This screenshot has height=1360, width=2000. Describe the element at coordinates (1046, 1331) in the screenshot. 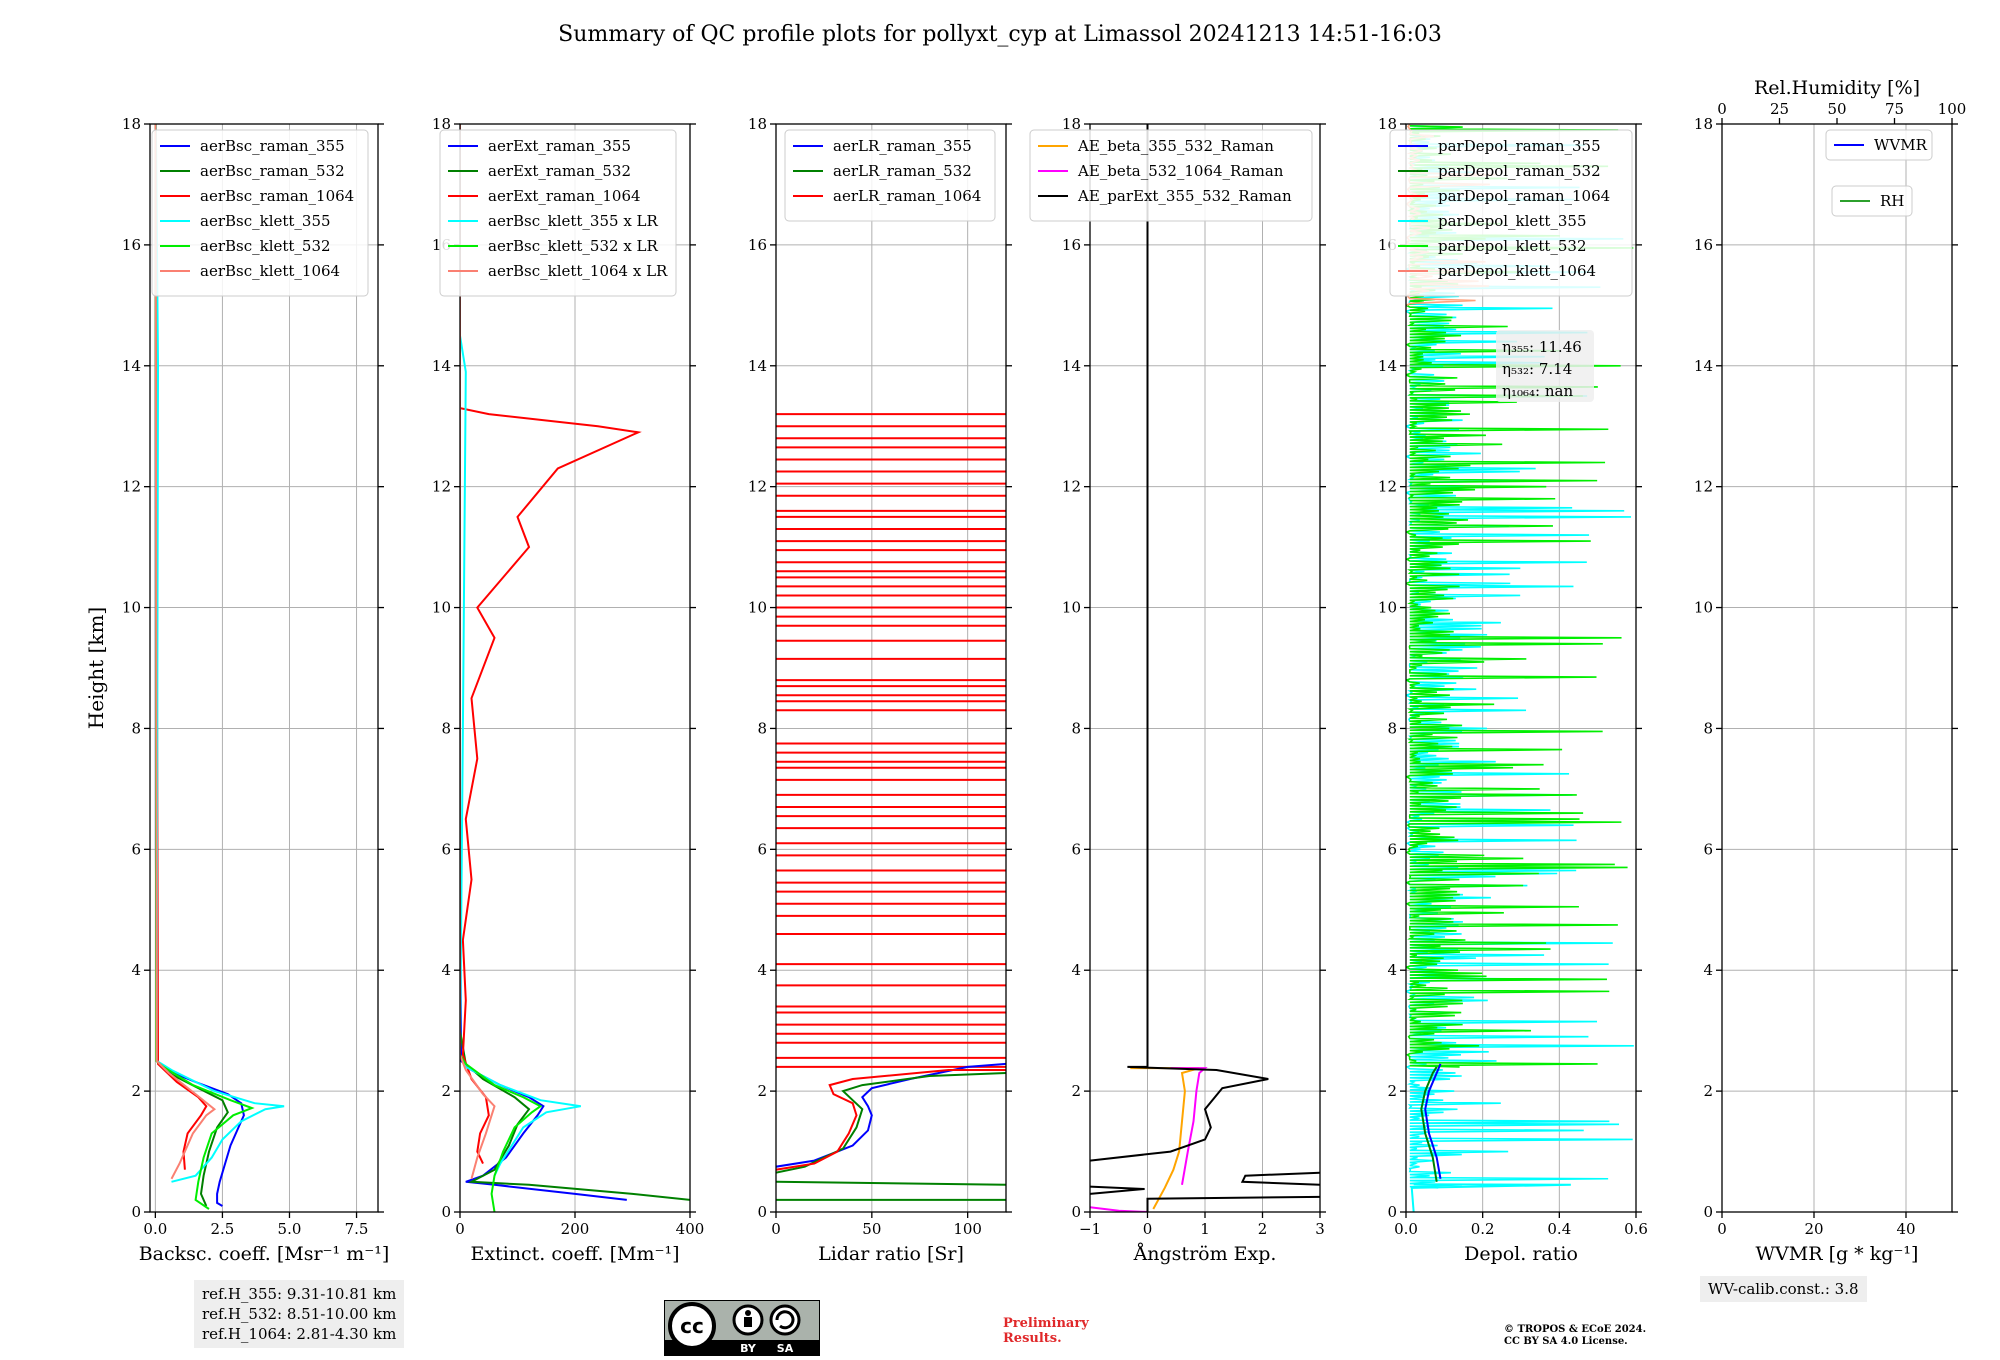

I see `preliminary-note: Preliminary Results.` at that location.